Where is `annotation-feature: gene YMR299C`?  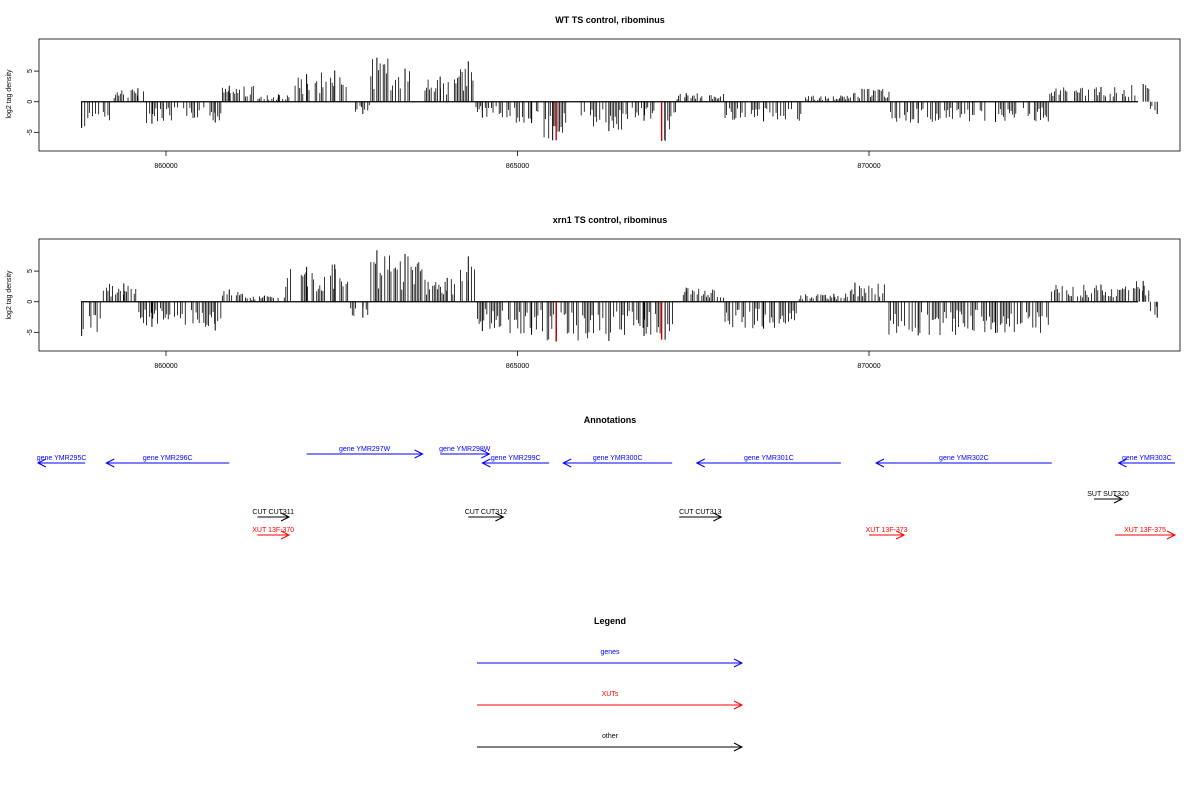 annotation-feature: gene YMR299C is located at coordinates (515, 461).